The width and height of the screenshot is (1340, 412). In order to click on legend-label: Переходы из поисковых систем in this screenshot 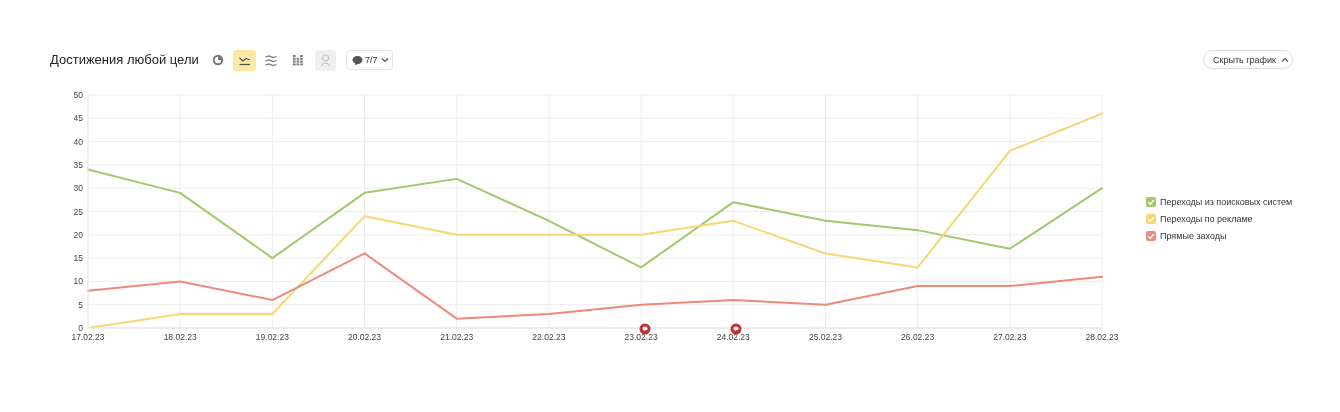, I will do `click(1226, 202)`.